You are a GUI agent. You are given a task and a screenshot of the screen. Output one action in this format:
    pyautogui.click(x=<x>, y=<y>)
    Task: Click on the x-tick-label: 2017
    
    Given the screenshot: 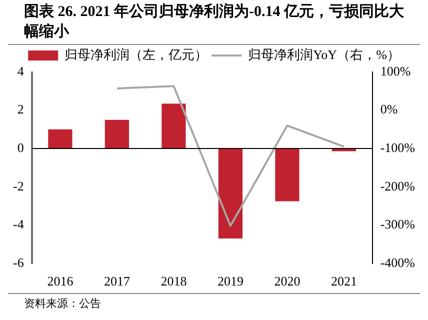 What is the action you would take?
    pyautogui.click(x=117, y=281)
    